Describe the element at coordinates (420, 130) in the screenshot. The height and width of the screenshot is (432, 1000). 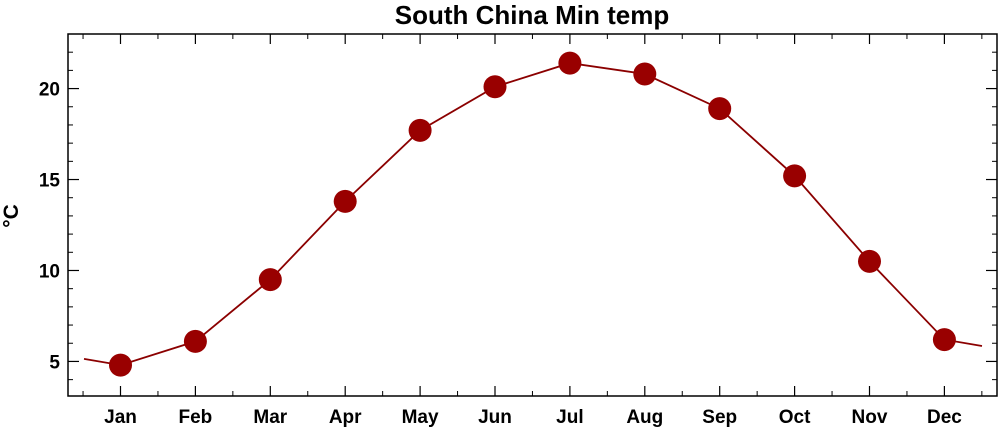
I see `data-point-may` at that location.